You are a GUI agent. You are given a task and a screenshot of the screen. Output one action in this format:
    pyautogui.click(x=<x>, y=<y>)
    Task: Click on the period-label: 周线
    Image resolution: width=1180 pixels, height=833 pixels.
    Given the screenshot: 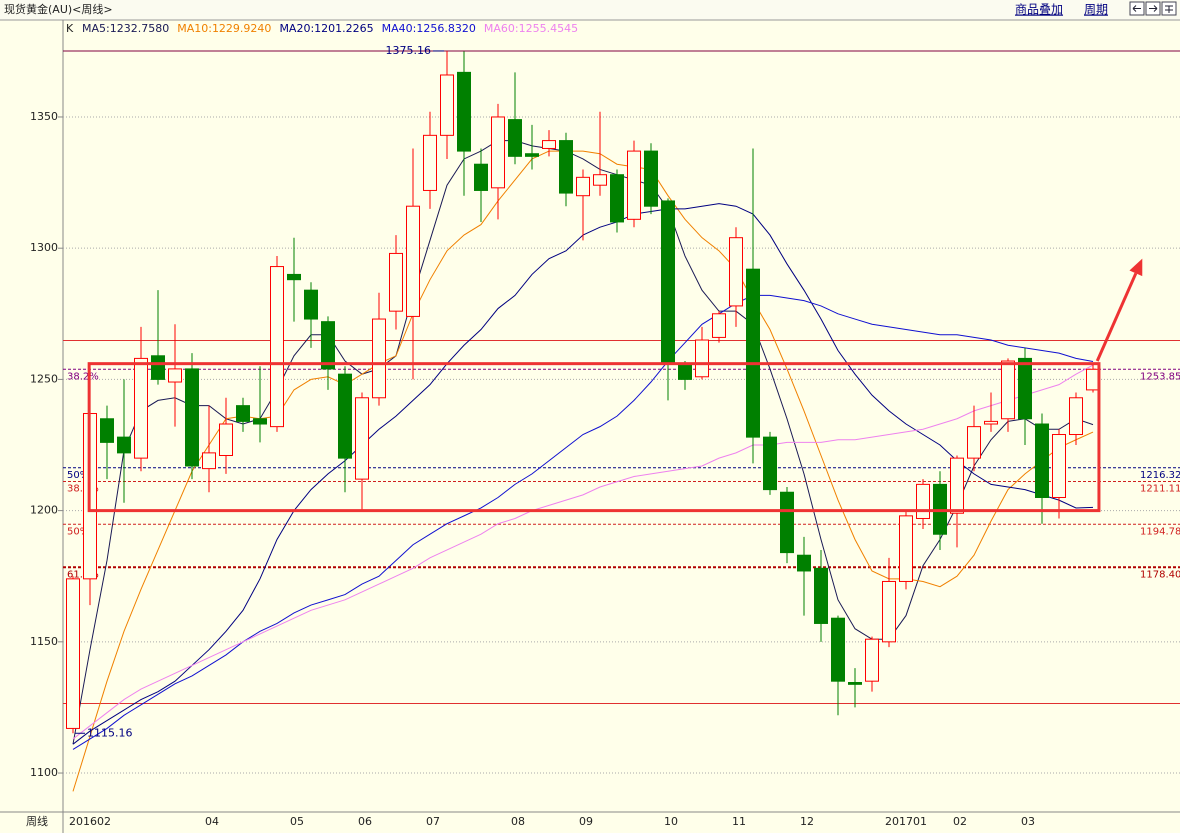 What is the action you would take?
    pyautogui.click(x=37, y=821)
    